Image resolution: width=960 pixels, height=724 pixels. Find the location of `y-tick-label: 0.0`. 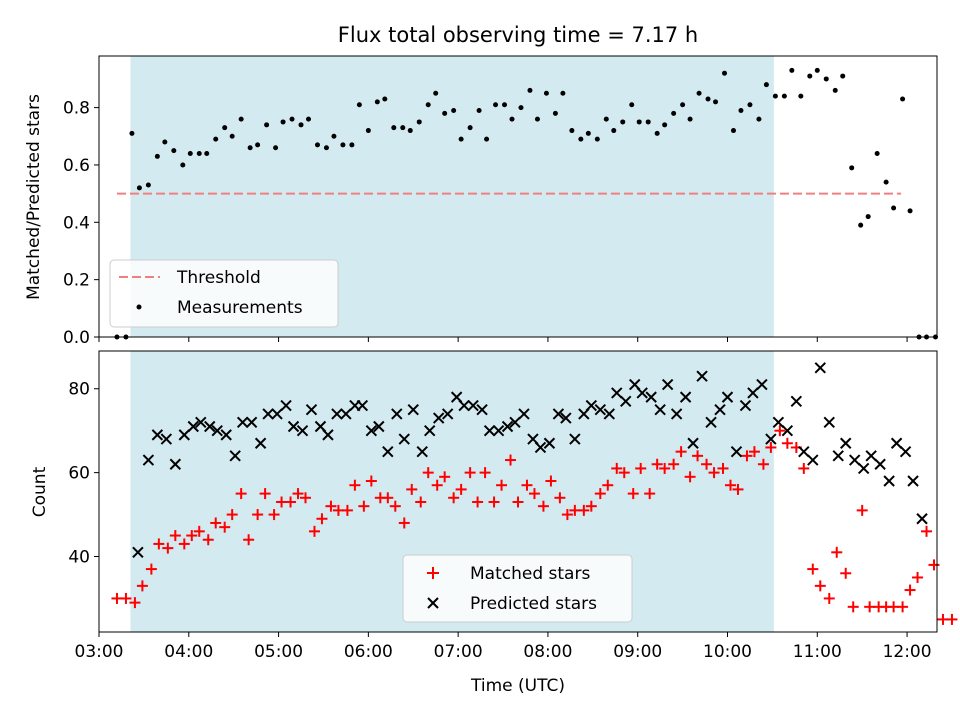

y-tick-label: 0.0 is located at coordinates (76, 338).